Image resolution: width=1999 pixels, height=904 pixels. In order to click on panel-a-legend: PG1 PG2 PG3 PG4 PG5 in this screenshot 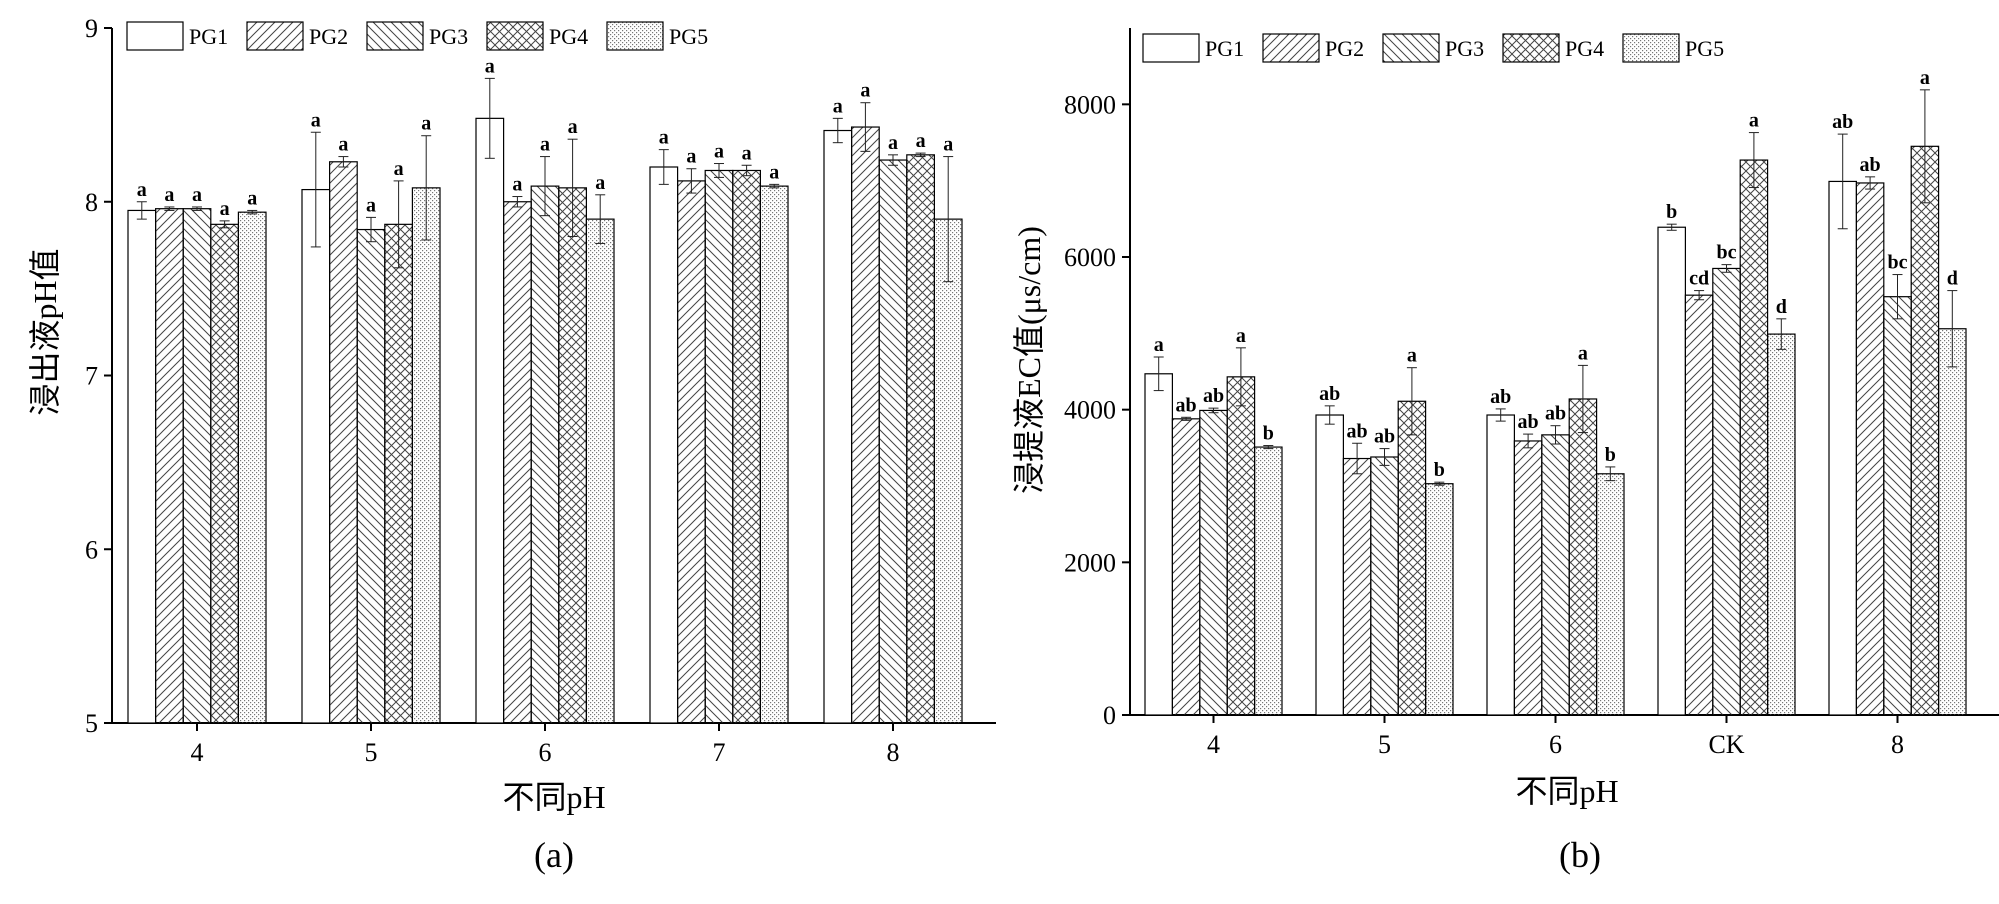, I will do `click(417, 36)`.